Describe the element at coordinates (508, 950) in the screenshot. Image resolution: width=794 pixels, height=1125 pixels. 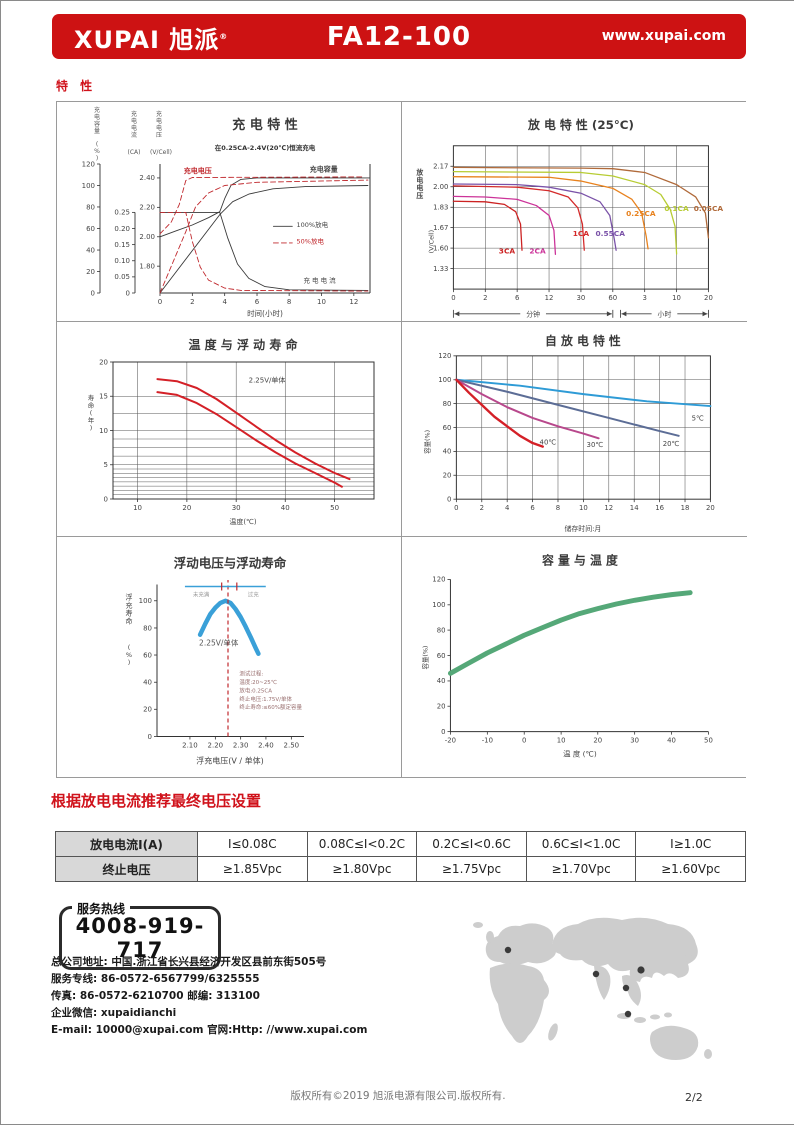
I see `map-marker-europe` at that location.